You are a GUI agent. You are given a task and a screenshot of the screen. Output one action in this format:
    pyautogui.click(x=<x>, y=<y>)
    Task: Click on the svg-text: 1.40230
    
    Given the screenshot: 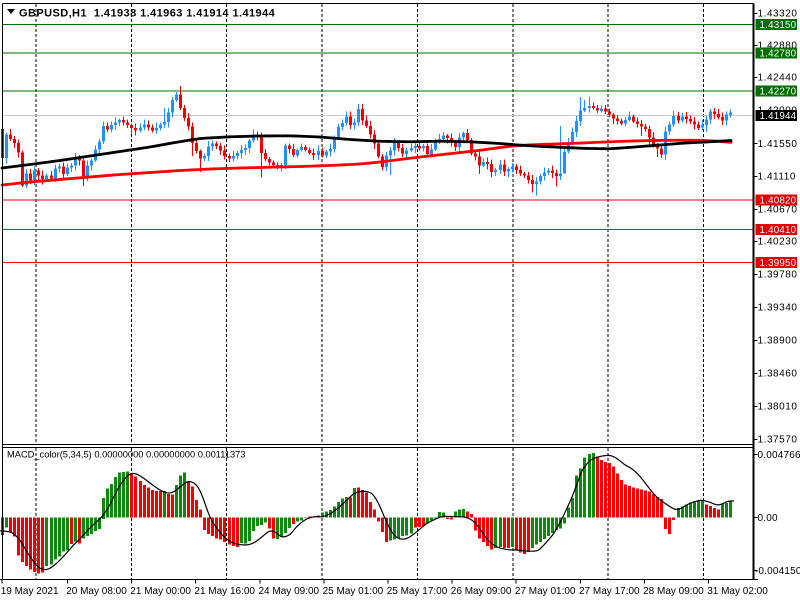 What is the action you would take?
    pyautogui.click(x=778, y=242)
    